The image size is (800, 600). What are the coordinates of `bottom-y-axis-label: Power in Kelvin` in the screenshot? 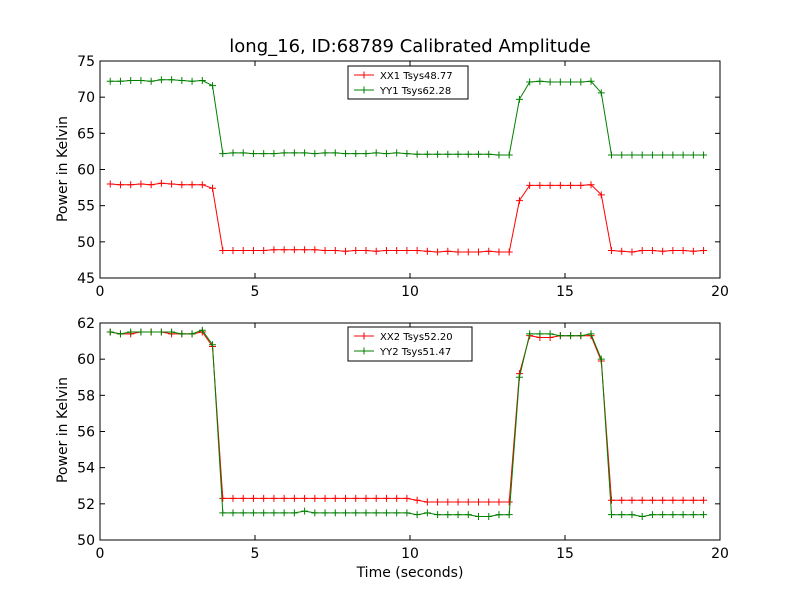 It's located at (63, 430).